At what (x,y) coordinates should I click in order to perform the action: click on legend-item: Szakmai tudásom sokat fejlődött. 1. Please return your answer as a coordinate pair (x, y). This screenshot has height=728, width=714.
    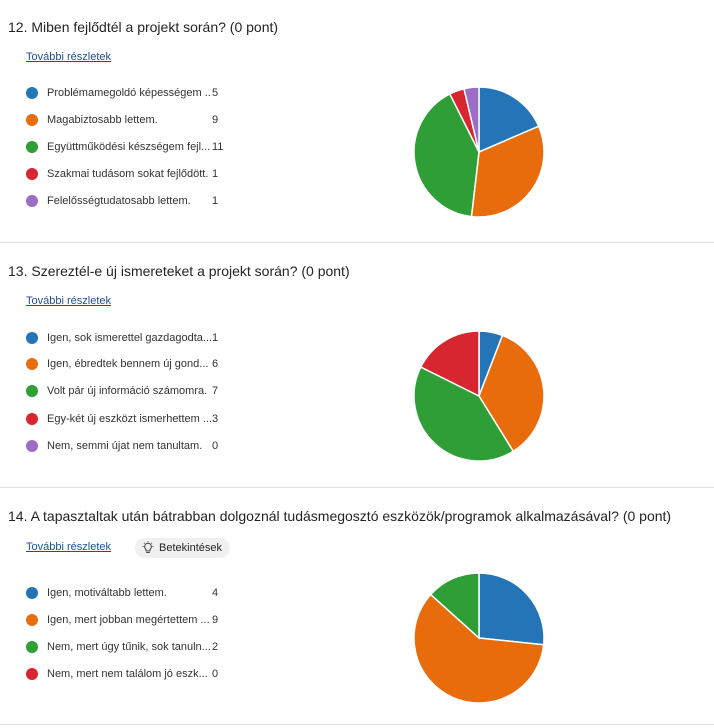
    Looking at the image, I should click on (129, 174).